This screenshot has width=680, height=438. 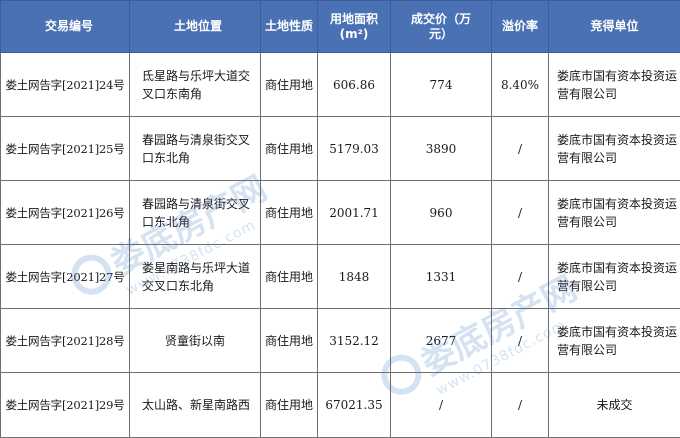 I want to click on cell-price: 1331, so click(x=441, y=277).